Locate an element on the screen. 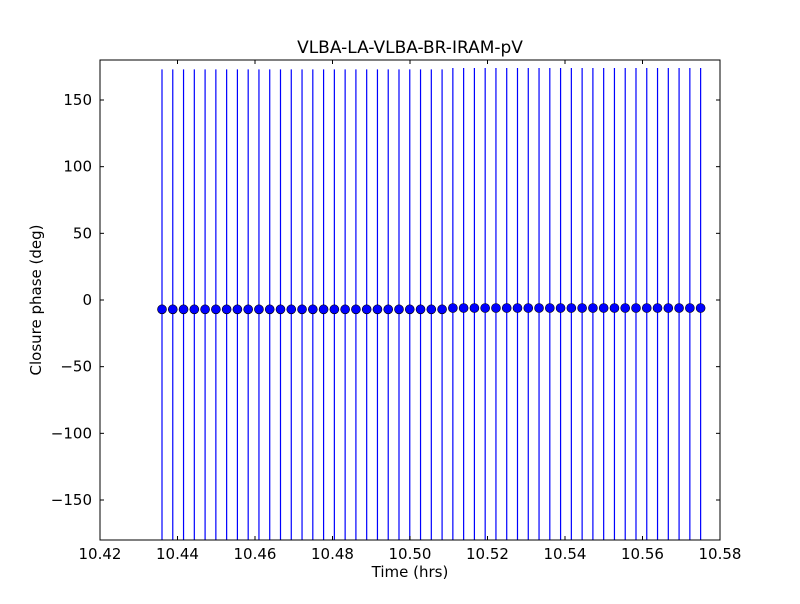  y-tick-label: 50 is located at coordinates (82, 233).